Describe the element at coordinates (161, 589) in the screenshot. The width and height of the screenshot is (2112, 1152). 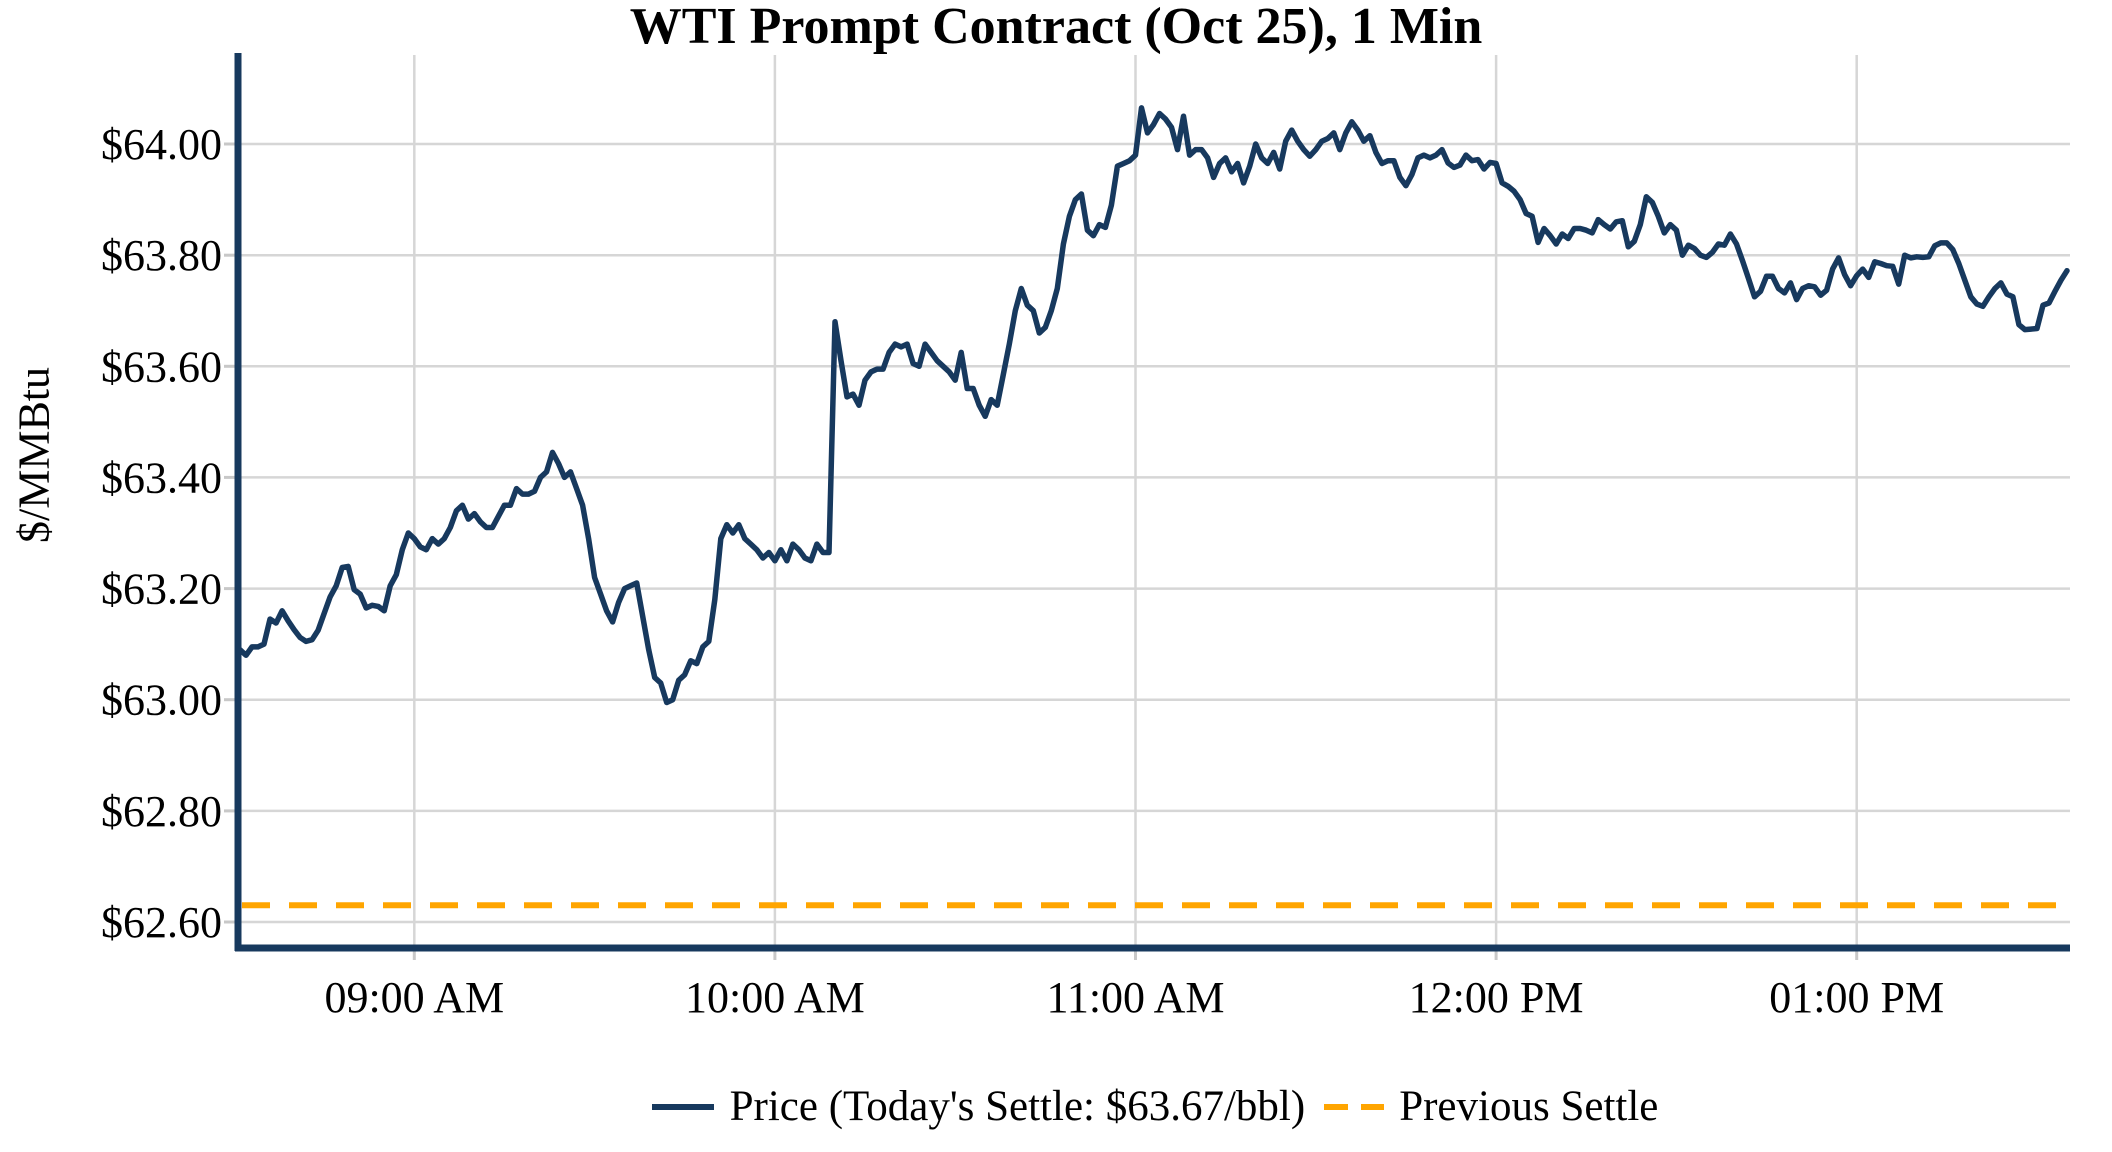
I see `y-tick-label: $63.20` at that location.